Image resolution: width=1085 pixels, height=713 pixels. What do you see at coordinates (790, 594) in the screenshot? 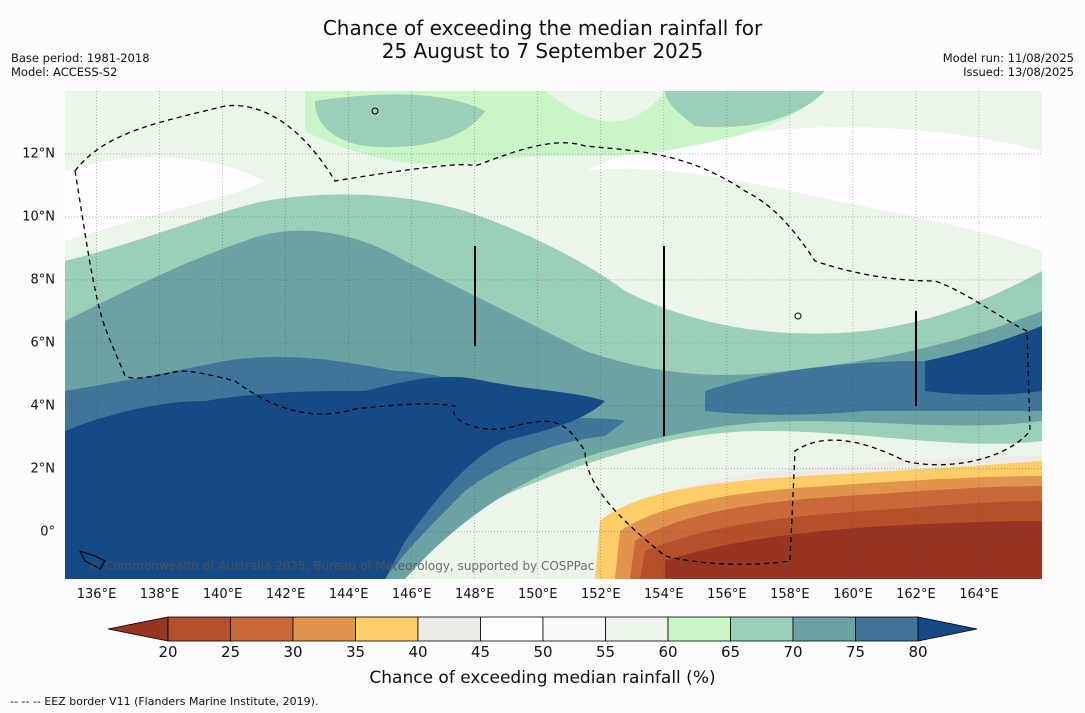
I see `x-tick-label: 158°E` at bounding box center [790, 594].